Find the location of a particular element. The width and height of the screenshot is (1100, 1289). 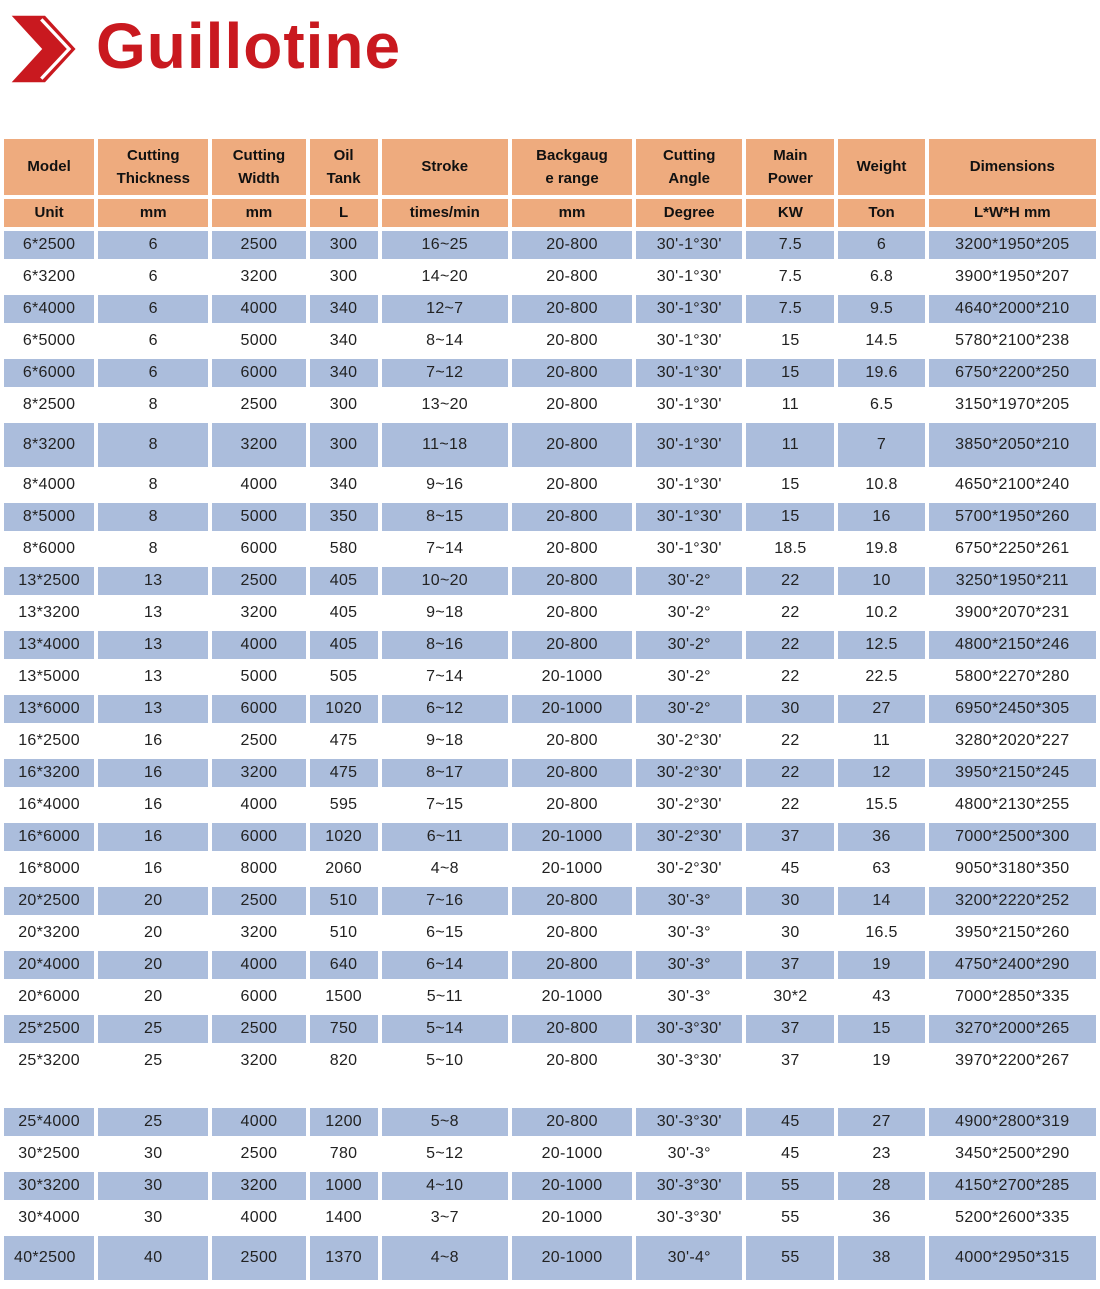

cell-text: 30'-2°30' is located at coordinates (689, 804).